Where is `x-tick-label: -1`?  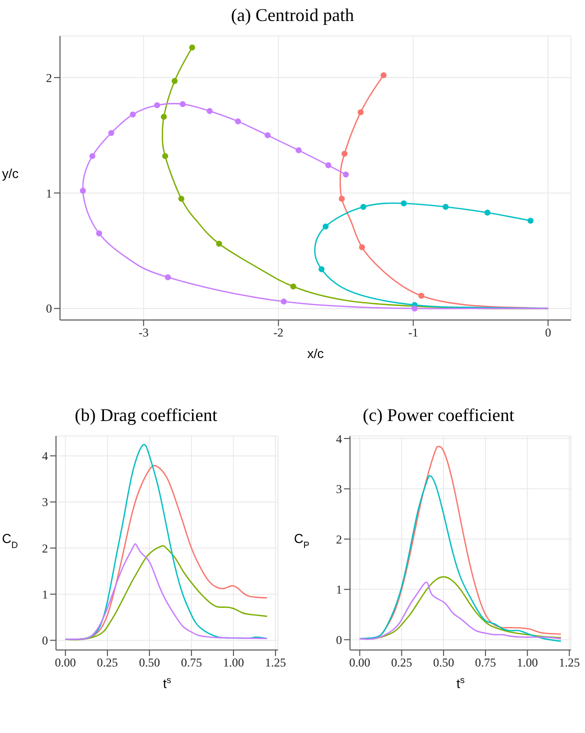 x-tick-label: -1 is located at coordinates (413, 333).